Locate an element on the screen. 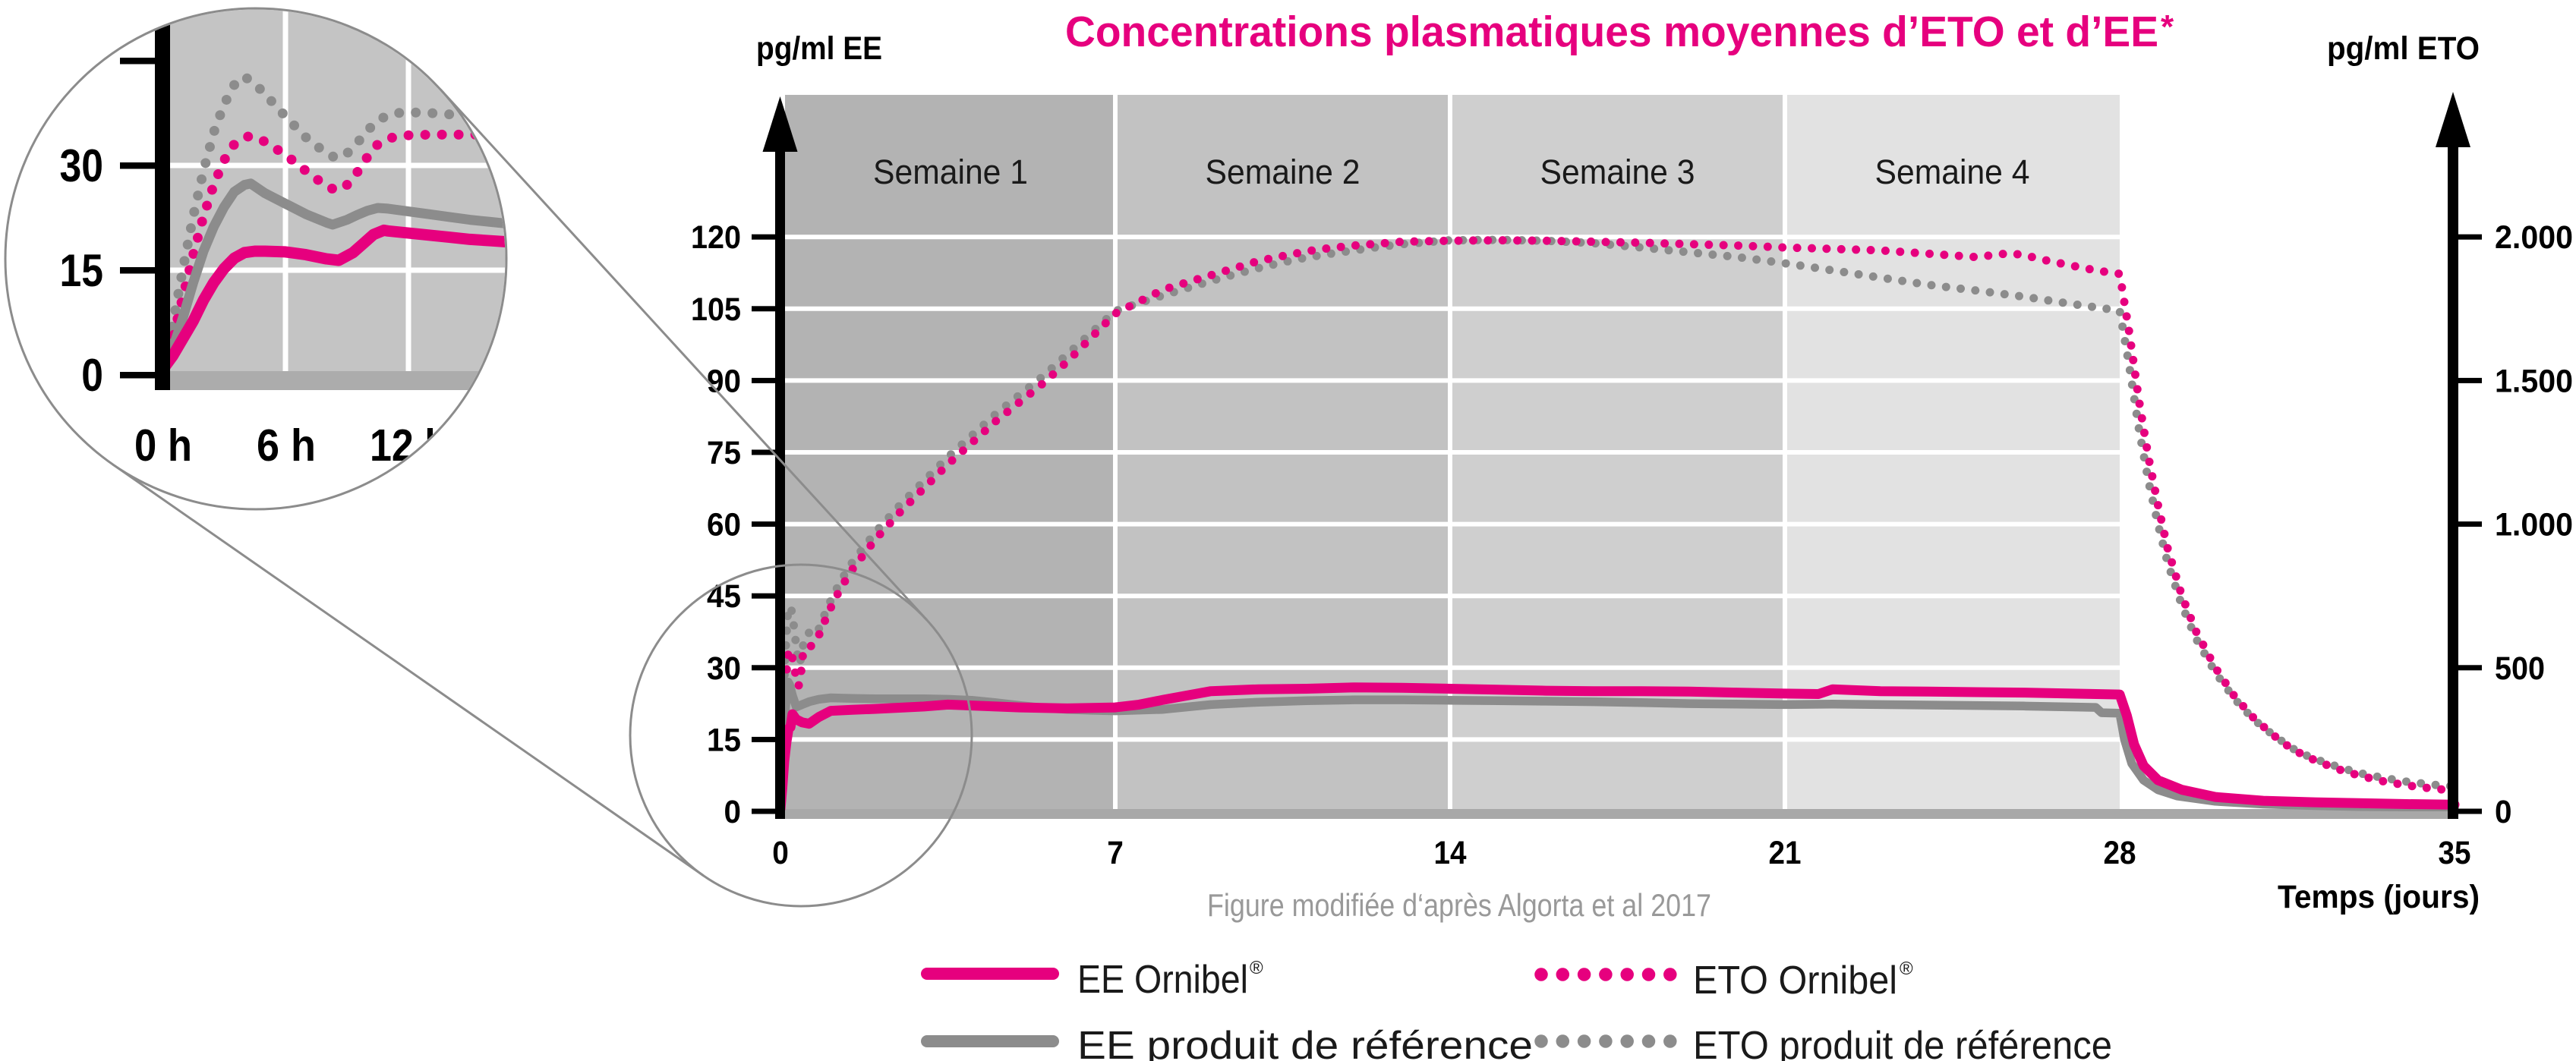 Image resolution: width=2576 pixels, height=1061 pixels. svg-text: EE produit de référence is located at coordinates (1305, 1042).